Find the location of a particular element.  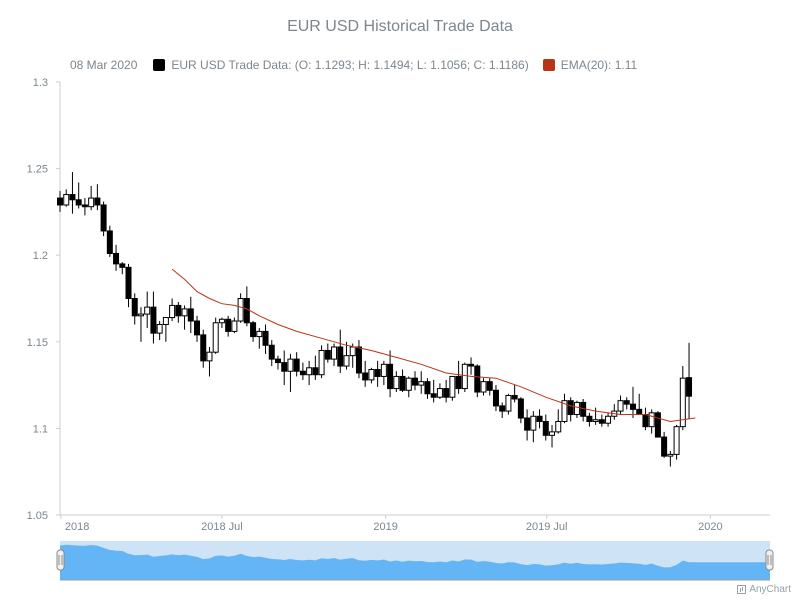

scroller-left-handle is located at coordinates (60, 560).